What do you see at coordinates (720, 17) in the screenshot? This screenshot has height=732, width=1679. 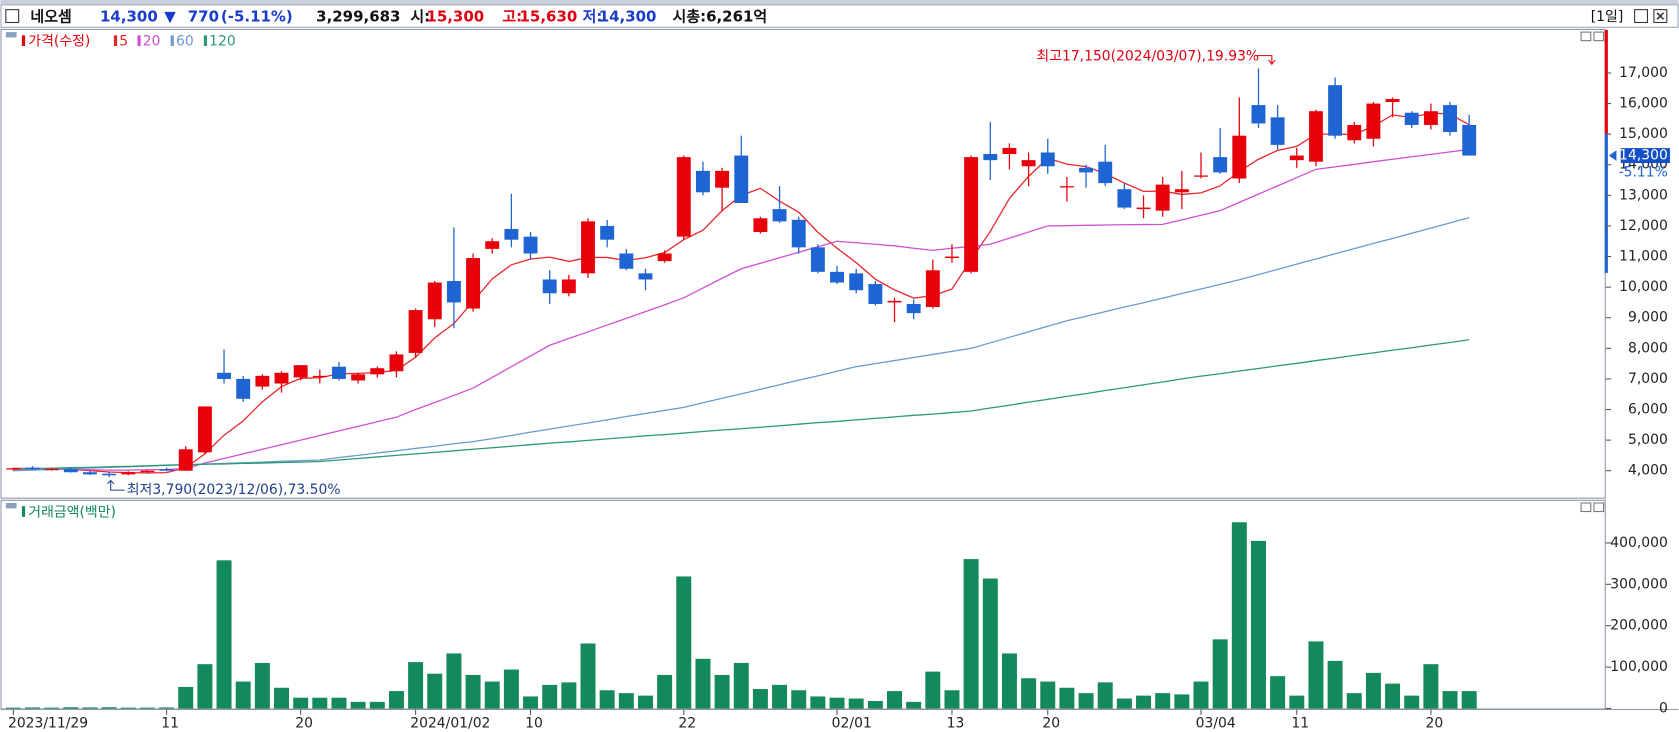 I see `market-cap: 시총:6,261억` at bounding box center [720, 17].